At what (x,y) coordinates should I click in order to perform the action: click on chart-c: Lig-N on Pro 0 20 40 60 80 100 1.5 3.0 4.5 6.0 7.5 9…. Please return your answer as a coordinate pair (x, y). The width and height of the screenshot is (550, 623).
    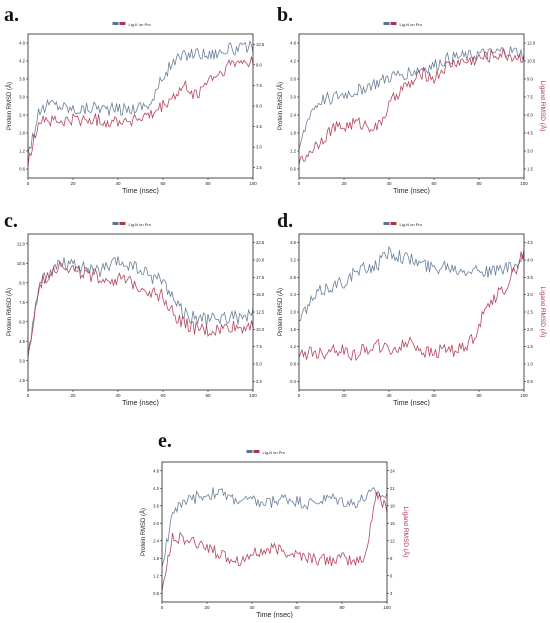
    Looking at the image, I should click on (135, 314).